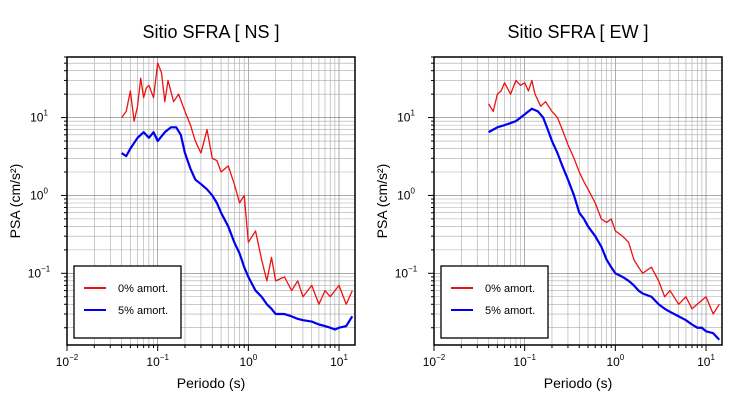 This screenshot has height=400, width=730. What do you see at coordinates (210, 32) in the screenshot?
I see `chart-title: Sitio SFRA [ NS ]` at bounding box center [210, 32].